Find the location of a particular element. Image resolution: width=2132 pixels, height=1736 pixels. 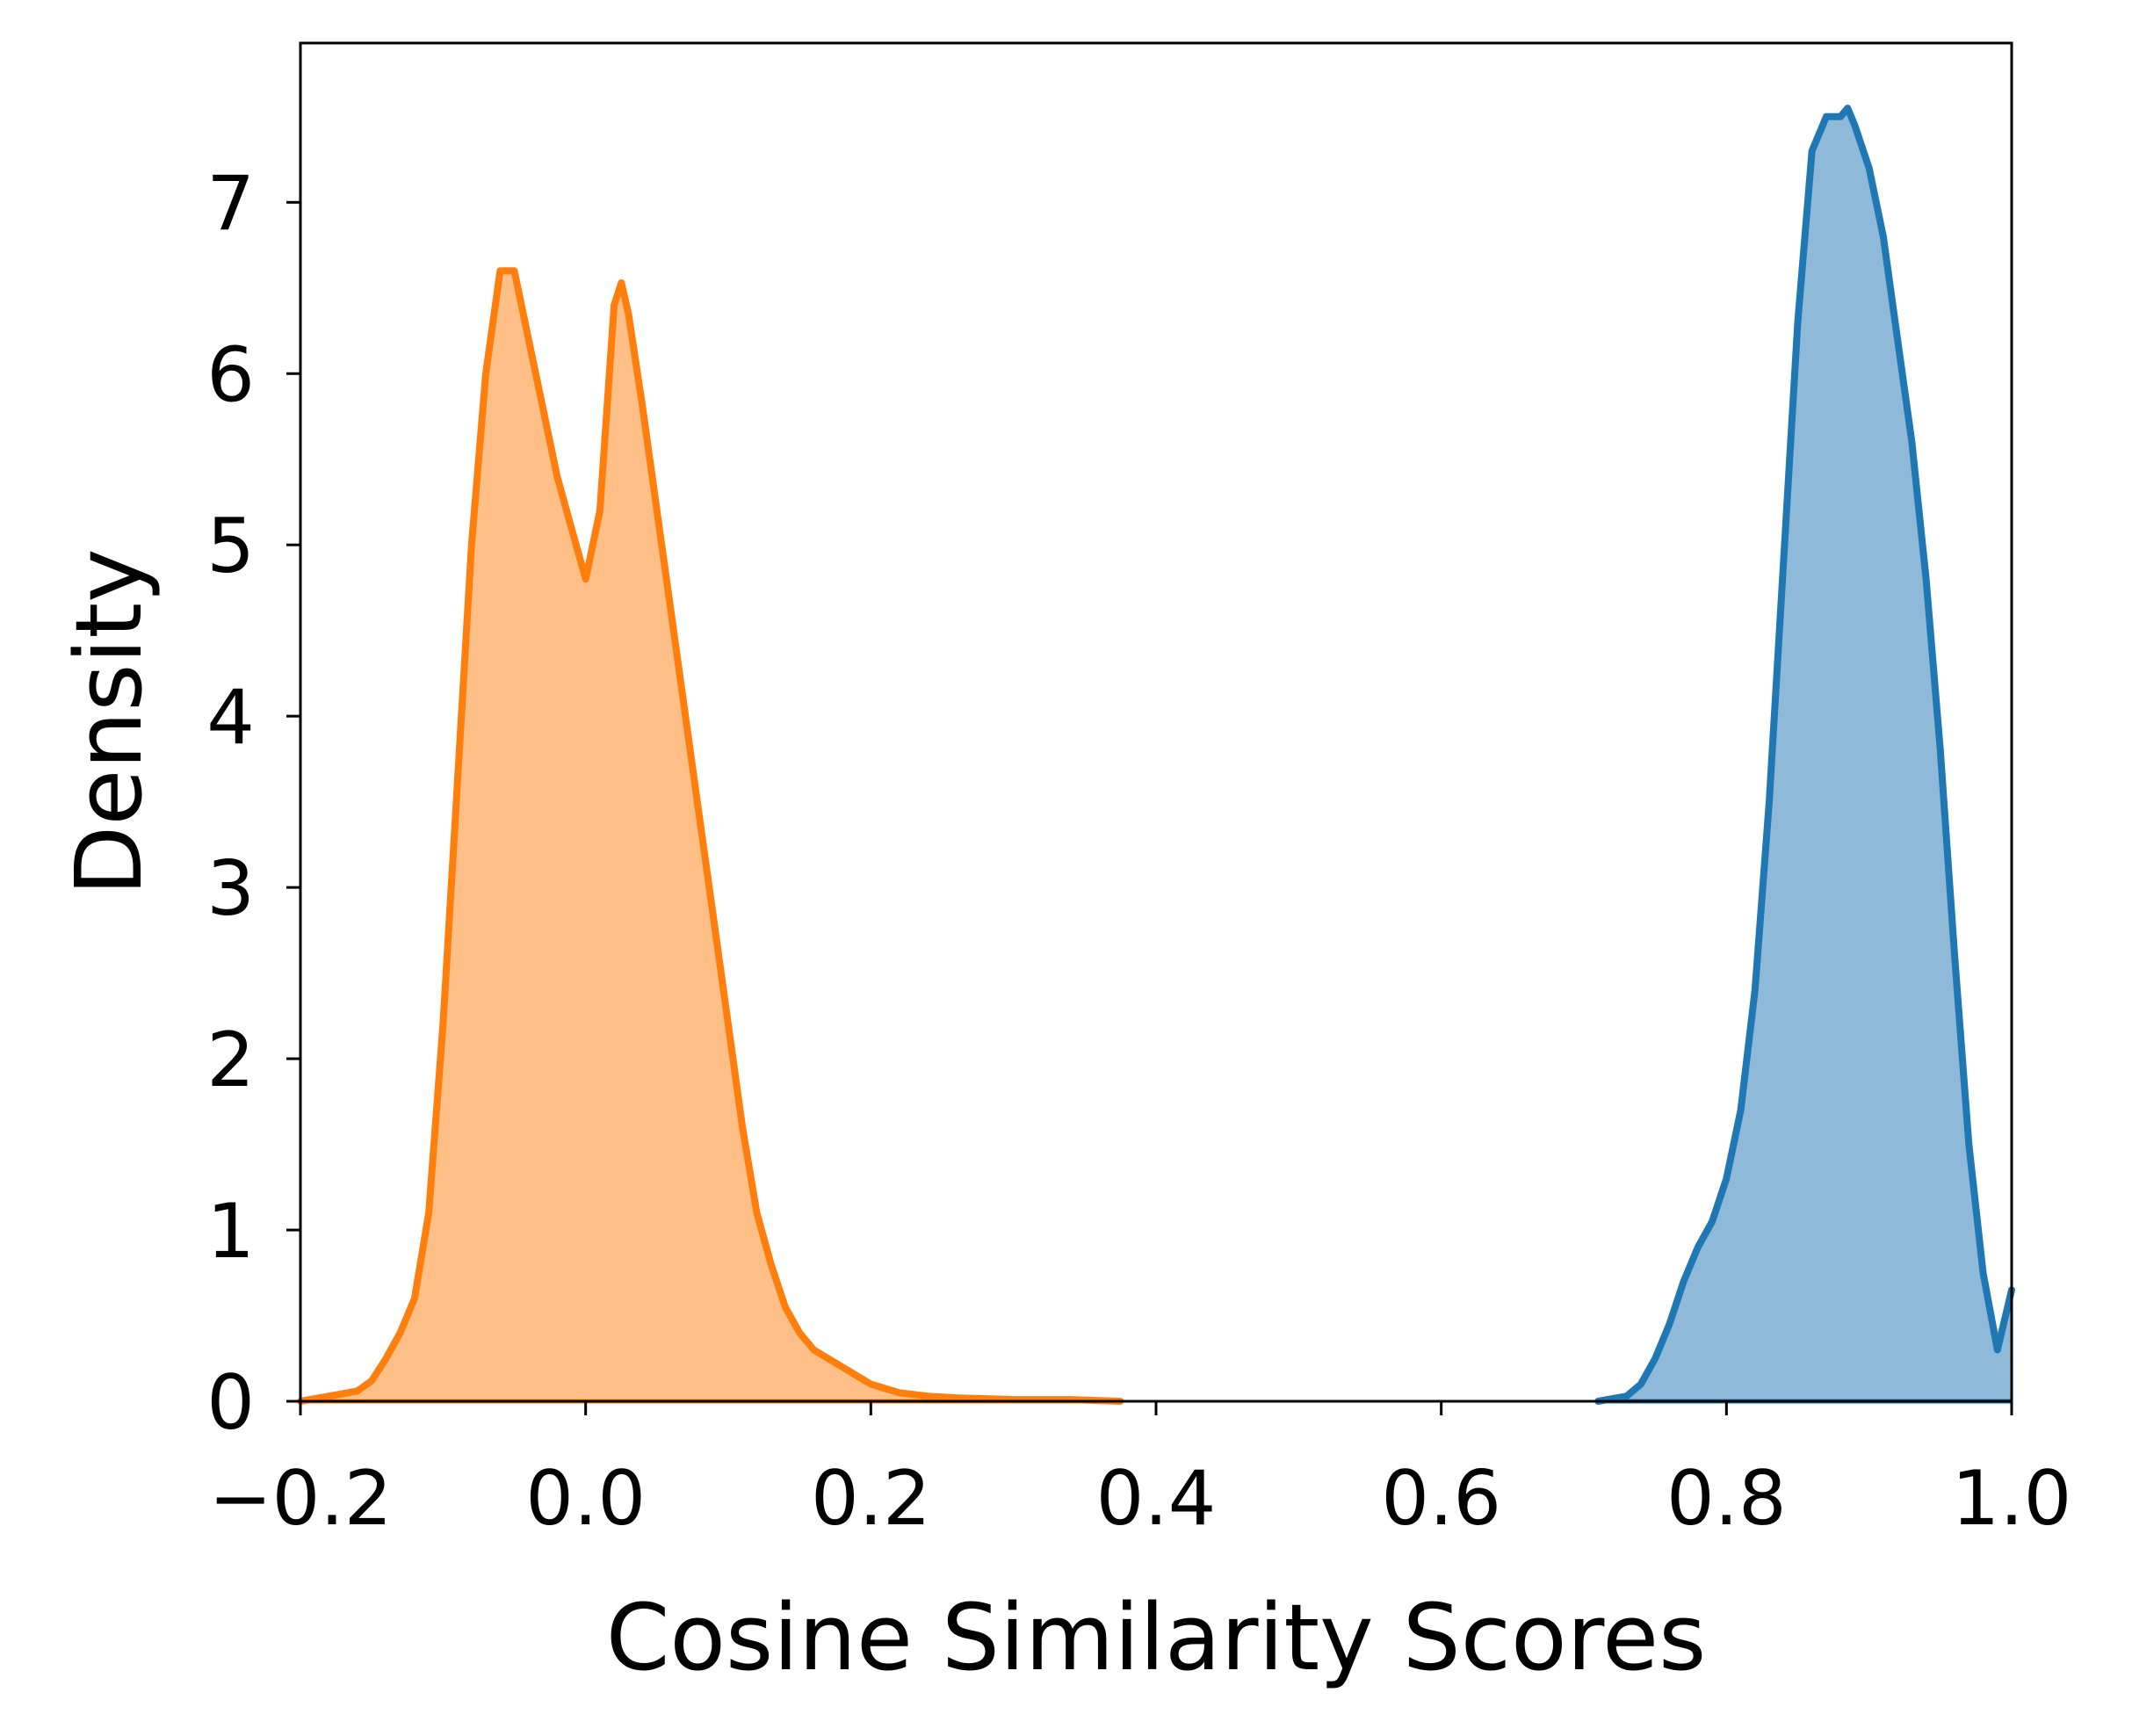

x-tick-label: −0.2 is located at coordinates (301, 1499).